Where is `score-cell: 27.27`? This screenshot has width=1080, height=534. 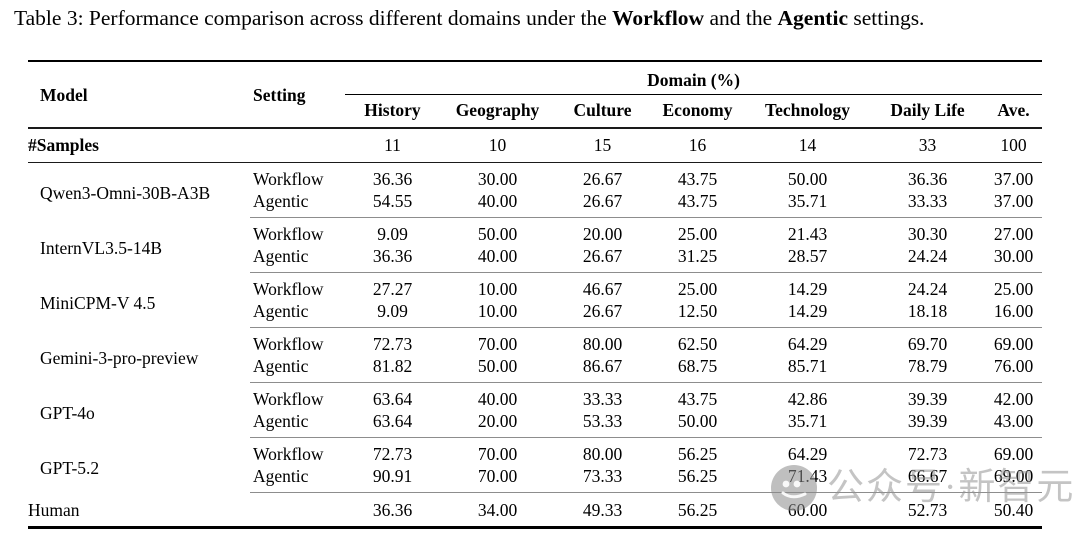
score-cell: 27.27 is located at coordinates (392, 289).